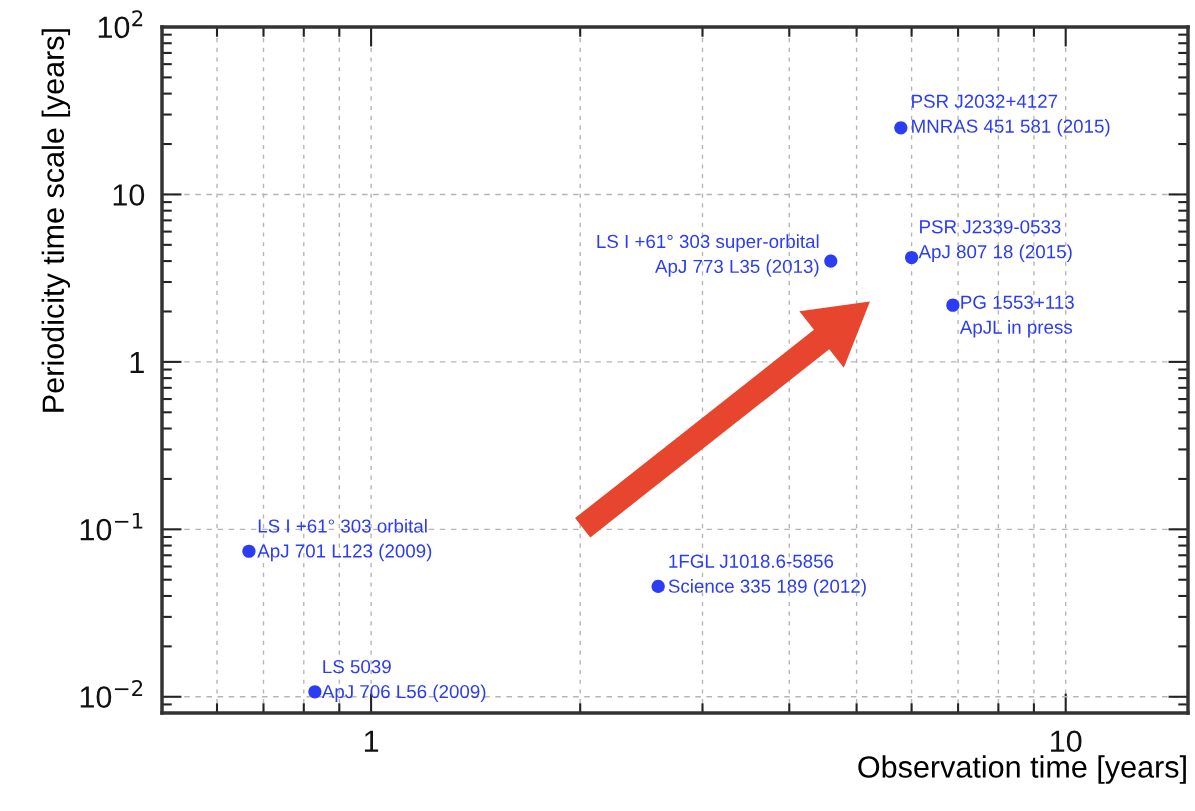  Describe the element at coordinates (1022, 769) in the screenshot. I see `x-axis-title: Observation time [years]` at that location.